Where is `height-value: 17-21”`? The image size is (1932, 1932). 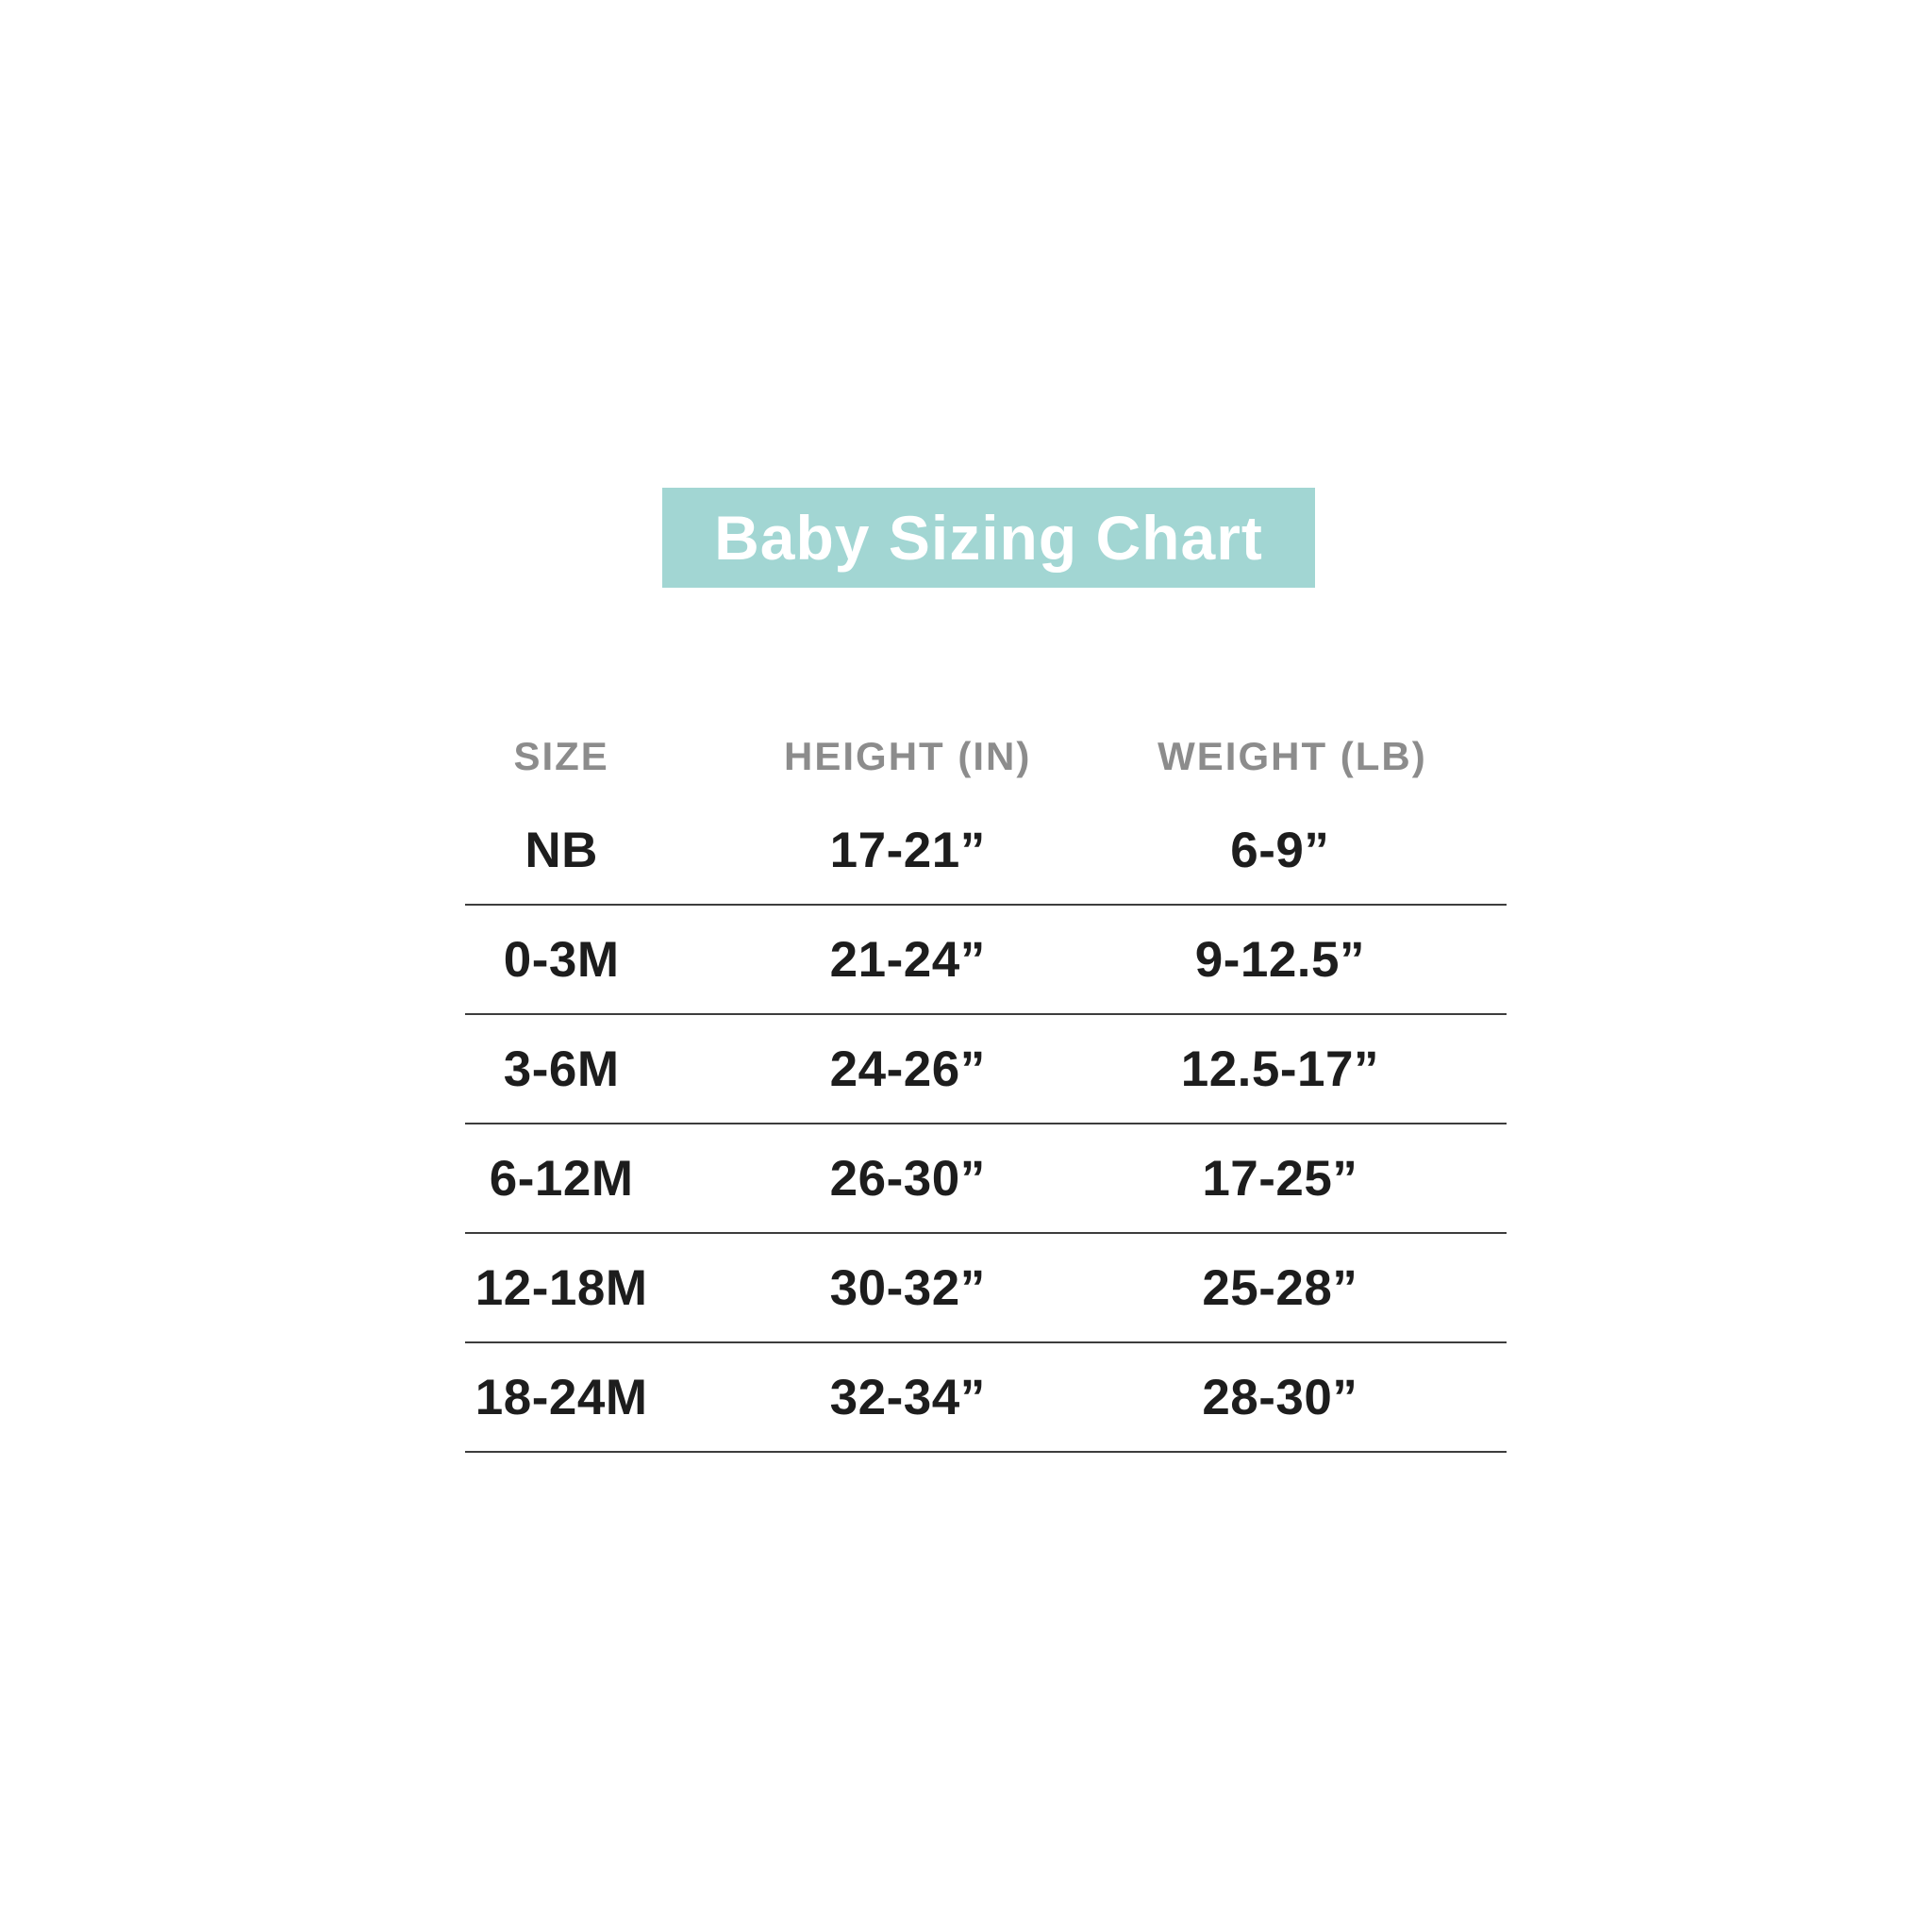
height-value: 17-21” is located at coordinates (908, 850).